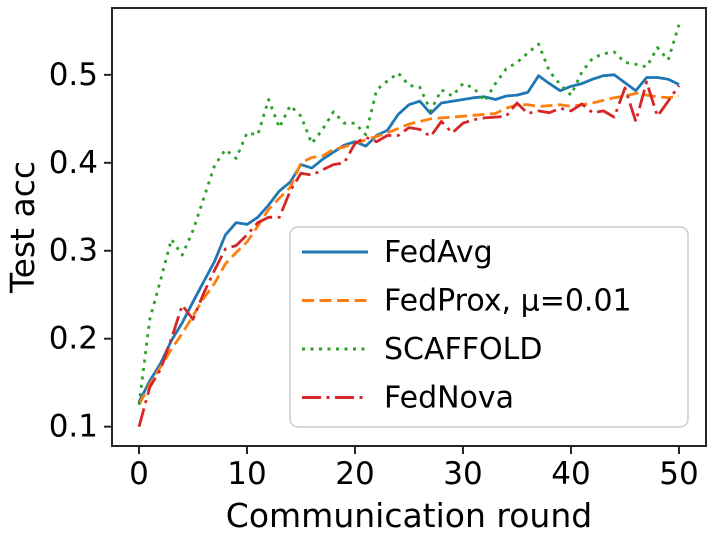 The height and width of the screenshot is (537, 716). I want to click on y-tick-label: 0.5, so click(73, 75).